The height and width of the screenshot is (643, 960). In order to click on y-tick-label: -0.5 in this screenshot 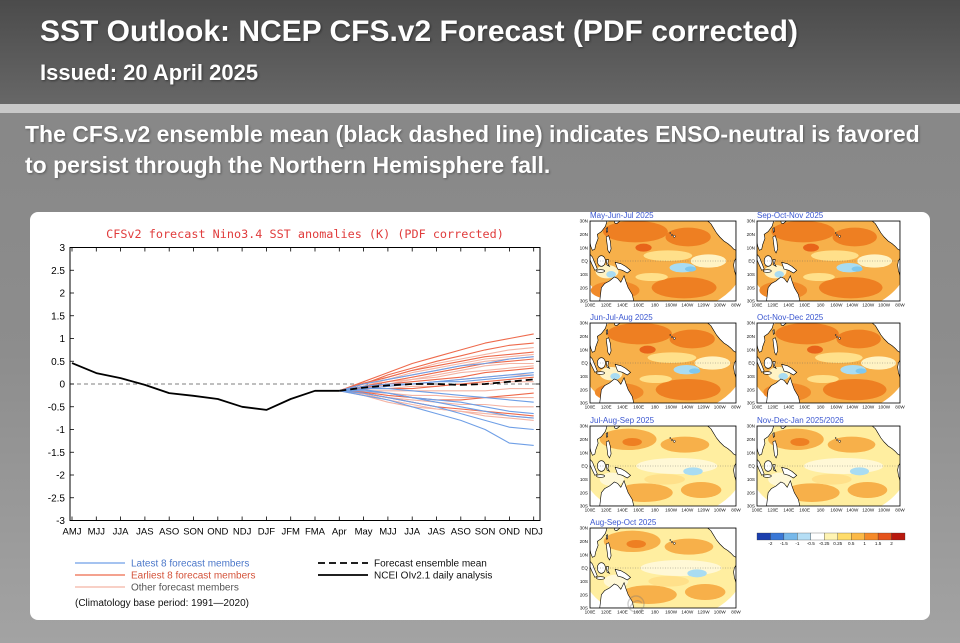, I will do `click(57, 407)`.